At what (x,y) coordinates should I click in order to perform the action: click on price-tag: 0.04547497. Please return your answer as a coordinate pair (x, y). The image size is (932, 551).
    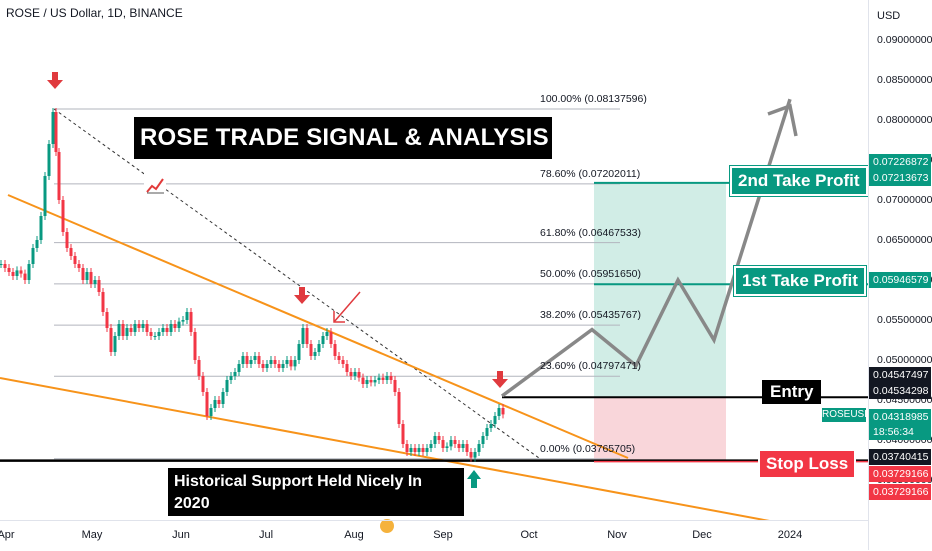
    Looking at the image, I should click on (900, 375).